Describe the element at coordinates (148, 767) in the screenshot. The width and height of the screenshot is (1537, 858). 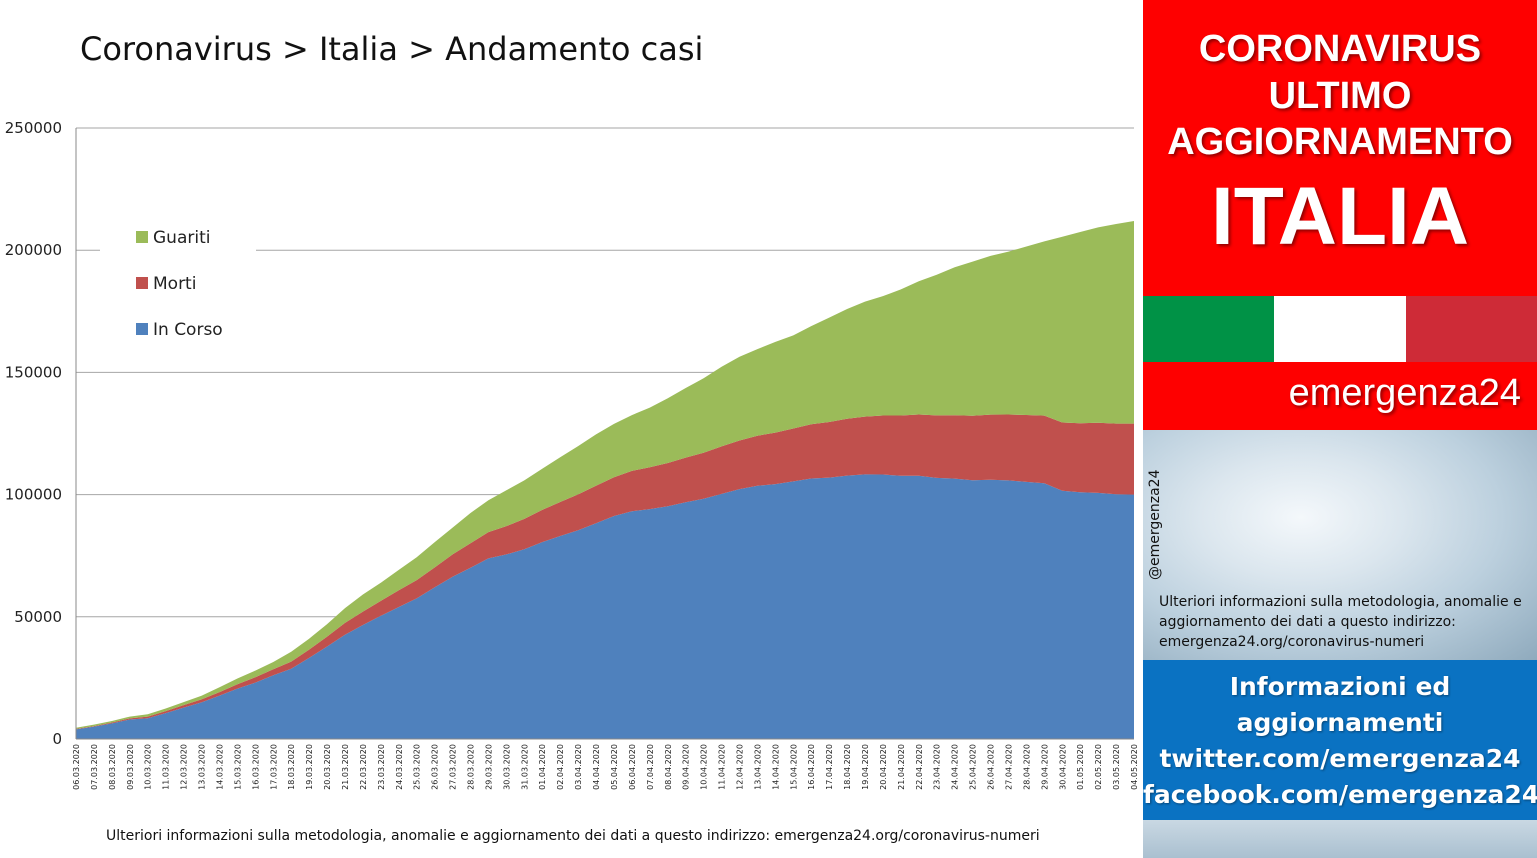
I see `x-tick-label: 10.03.2020` at that location.